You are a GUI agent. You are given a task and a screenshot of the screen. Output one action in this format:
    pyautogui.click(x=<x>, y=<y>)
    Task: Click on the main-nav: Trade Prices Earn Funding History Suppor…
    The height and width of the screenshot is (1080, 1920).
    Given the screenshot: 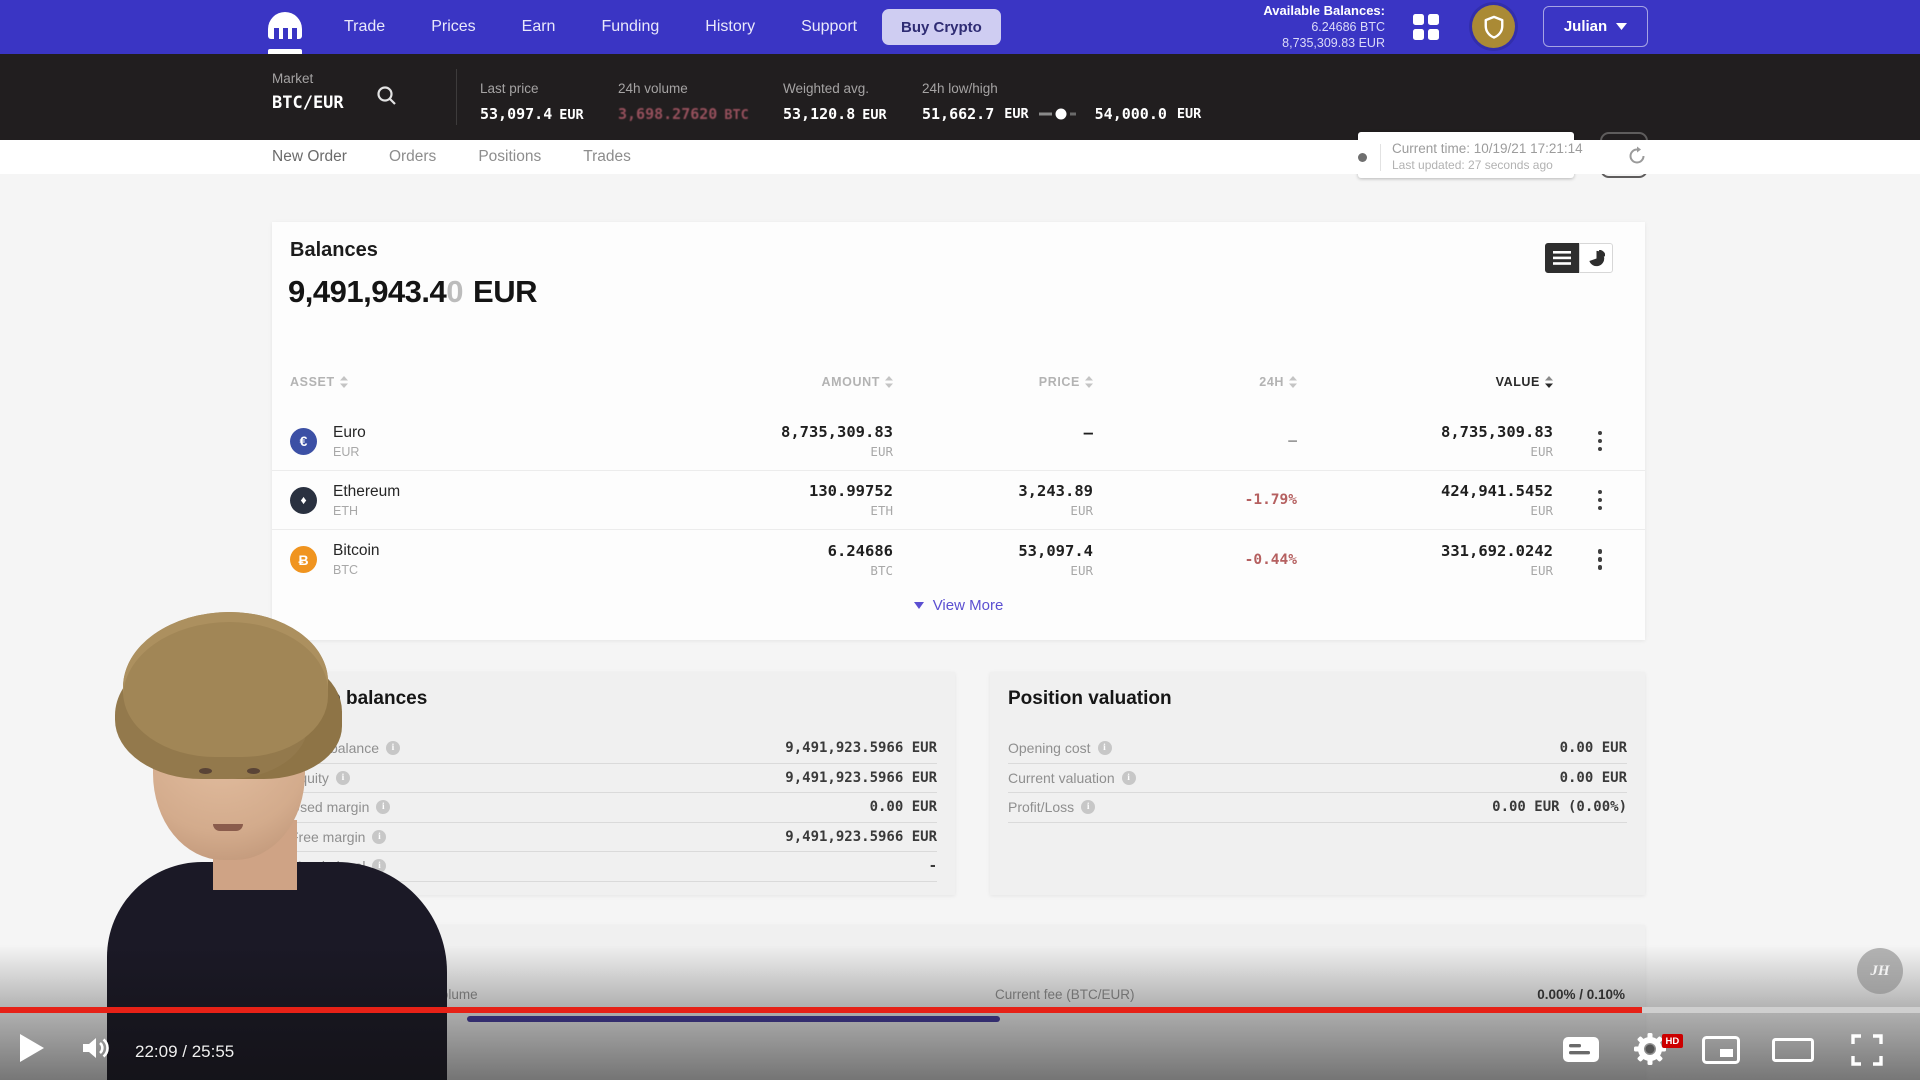 What is the action you would take?
    pyautogui.click(x=600, y=27)
    